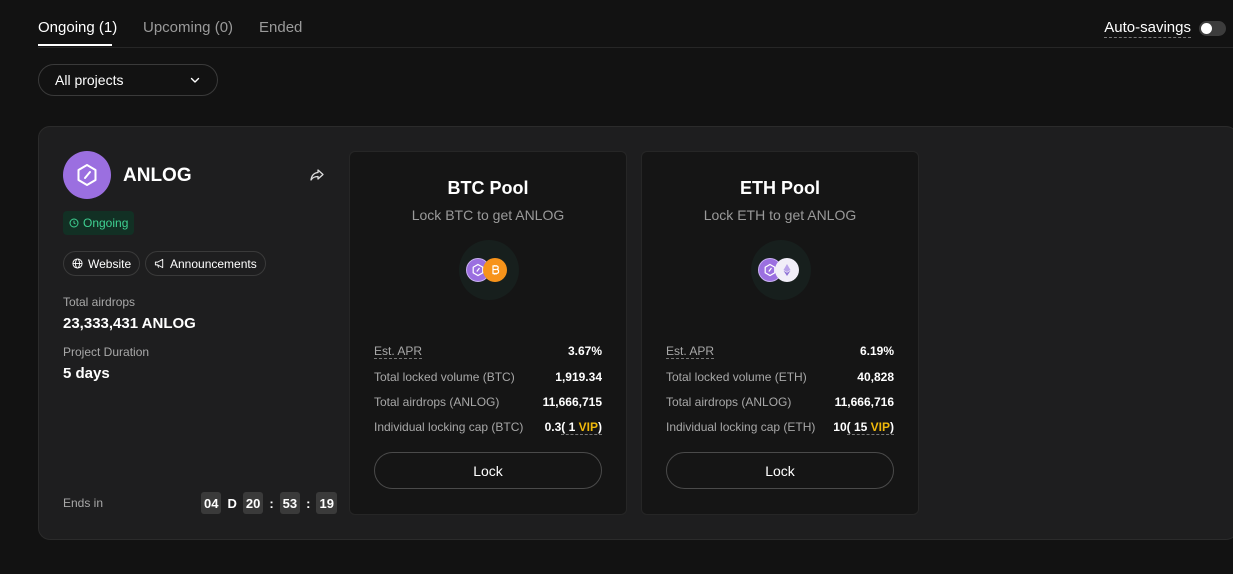 The width and height of the screenshot is (1233, 574). I want to click on locked-volume-row: Total locked volume (ETH) 40,828, so click(780, 377).